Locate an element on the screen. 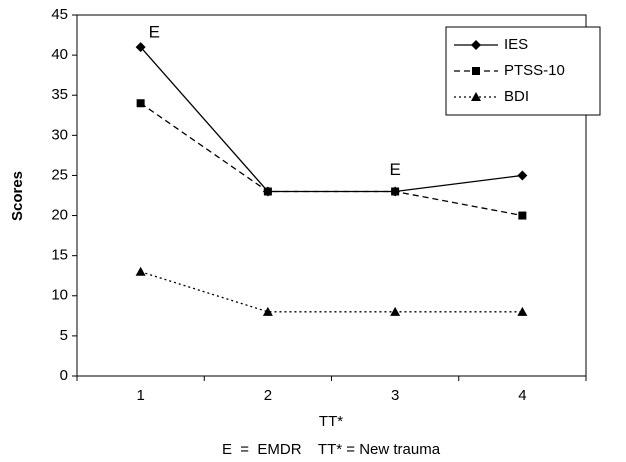 This screenshot has width=626, height=462. legend-label: IES is located at coordinates (516, 44).